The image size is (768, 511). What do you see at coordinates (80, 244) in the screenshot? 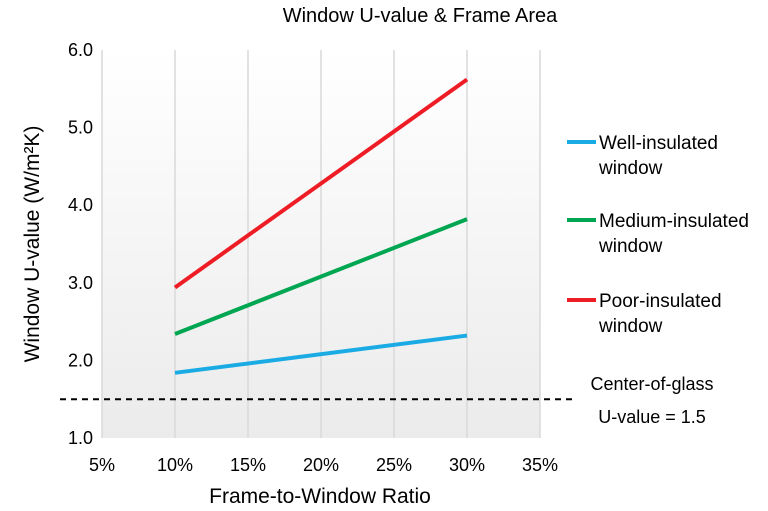
I see `y-tick-labels: 1.0 2.0 3.0 4.0 5.0 6.0` at bounding box center [80, 244].